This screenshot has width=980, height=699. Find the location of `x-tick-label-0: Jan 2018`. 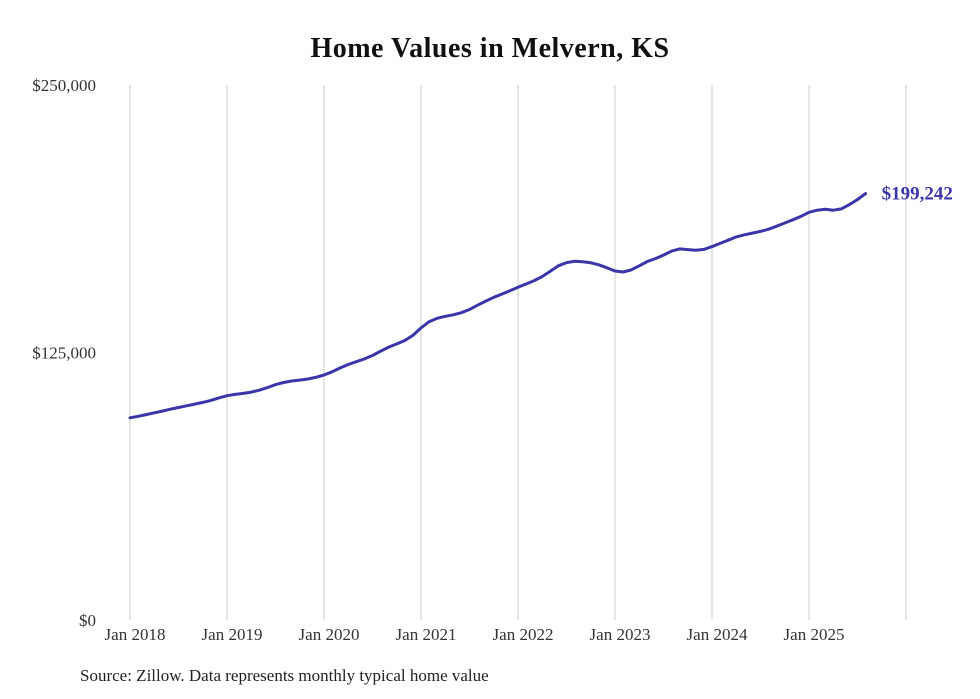

x-tick-label-0: Jan 2018 is located at coordinates (135, 634).